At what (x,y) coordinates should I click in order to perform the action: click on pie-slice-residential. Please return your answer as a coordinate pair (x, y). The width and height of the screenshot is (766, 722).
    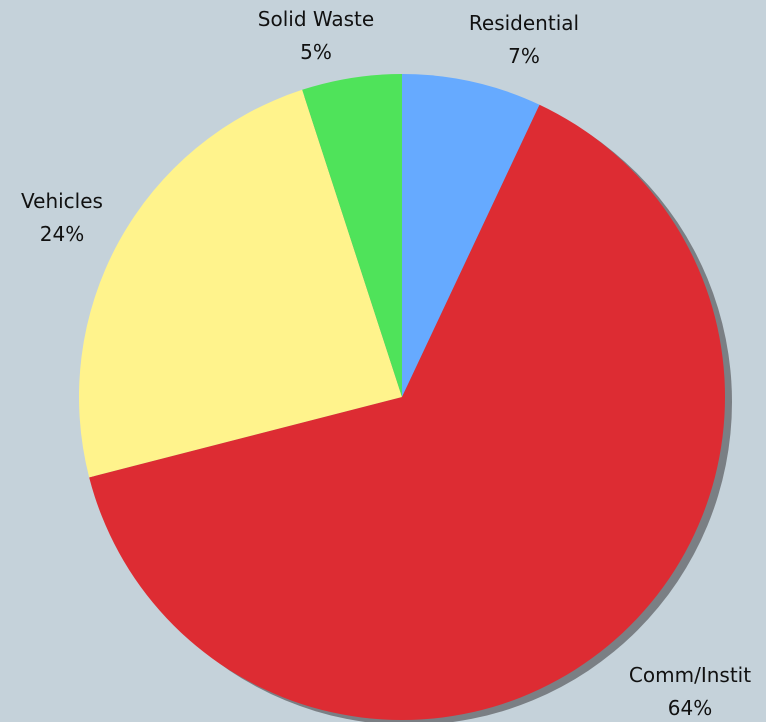
    Looking at the image, I should click on (471, 235).